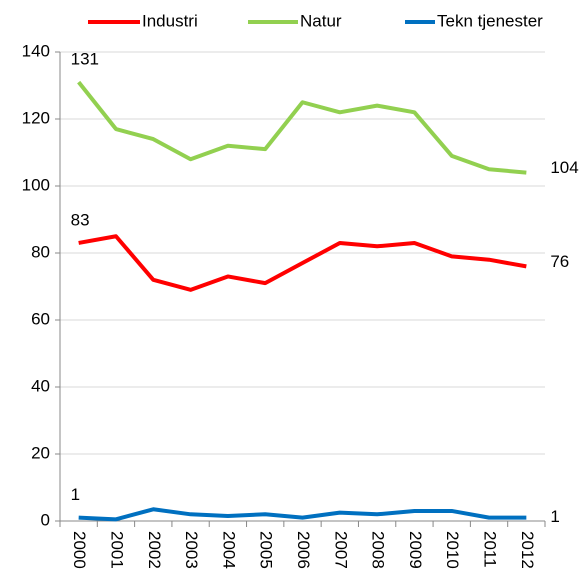 This screenshot has width=588, height=581. What do you see at coordinates (116, 550) in the screenshot?
I see `x-tick-label: 2001` at bounding box center [116, 550].